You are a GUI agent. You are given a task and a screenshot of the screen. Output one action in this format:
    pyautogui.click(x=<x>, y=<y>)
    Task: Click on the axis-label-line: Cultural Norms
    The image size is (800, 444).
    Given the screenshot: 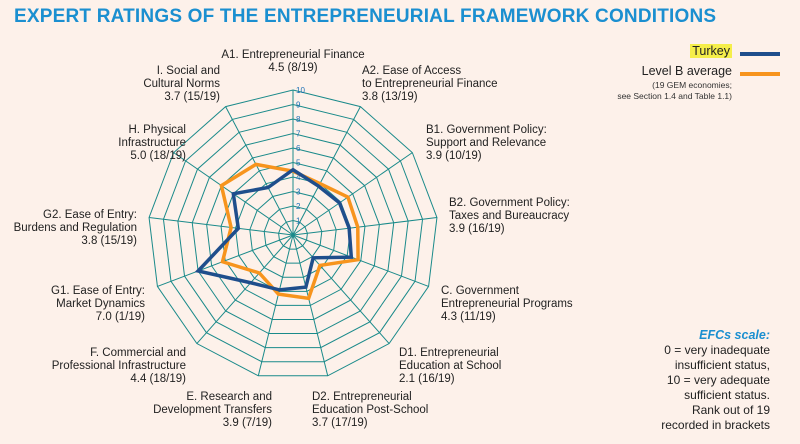 What is the action you would take?
    pyautogui.click(x=181, y=84)
    